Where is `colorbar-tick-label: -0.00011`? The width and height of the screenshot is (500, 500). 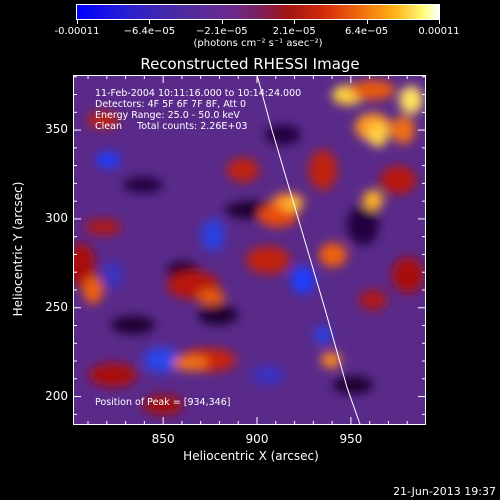
colorbar-tick-label: -0.00011 is located at coordinates (77, 31).